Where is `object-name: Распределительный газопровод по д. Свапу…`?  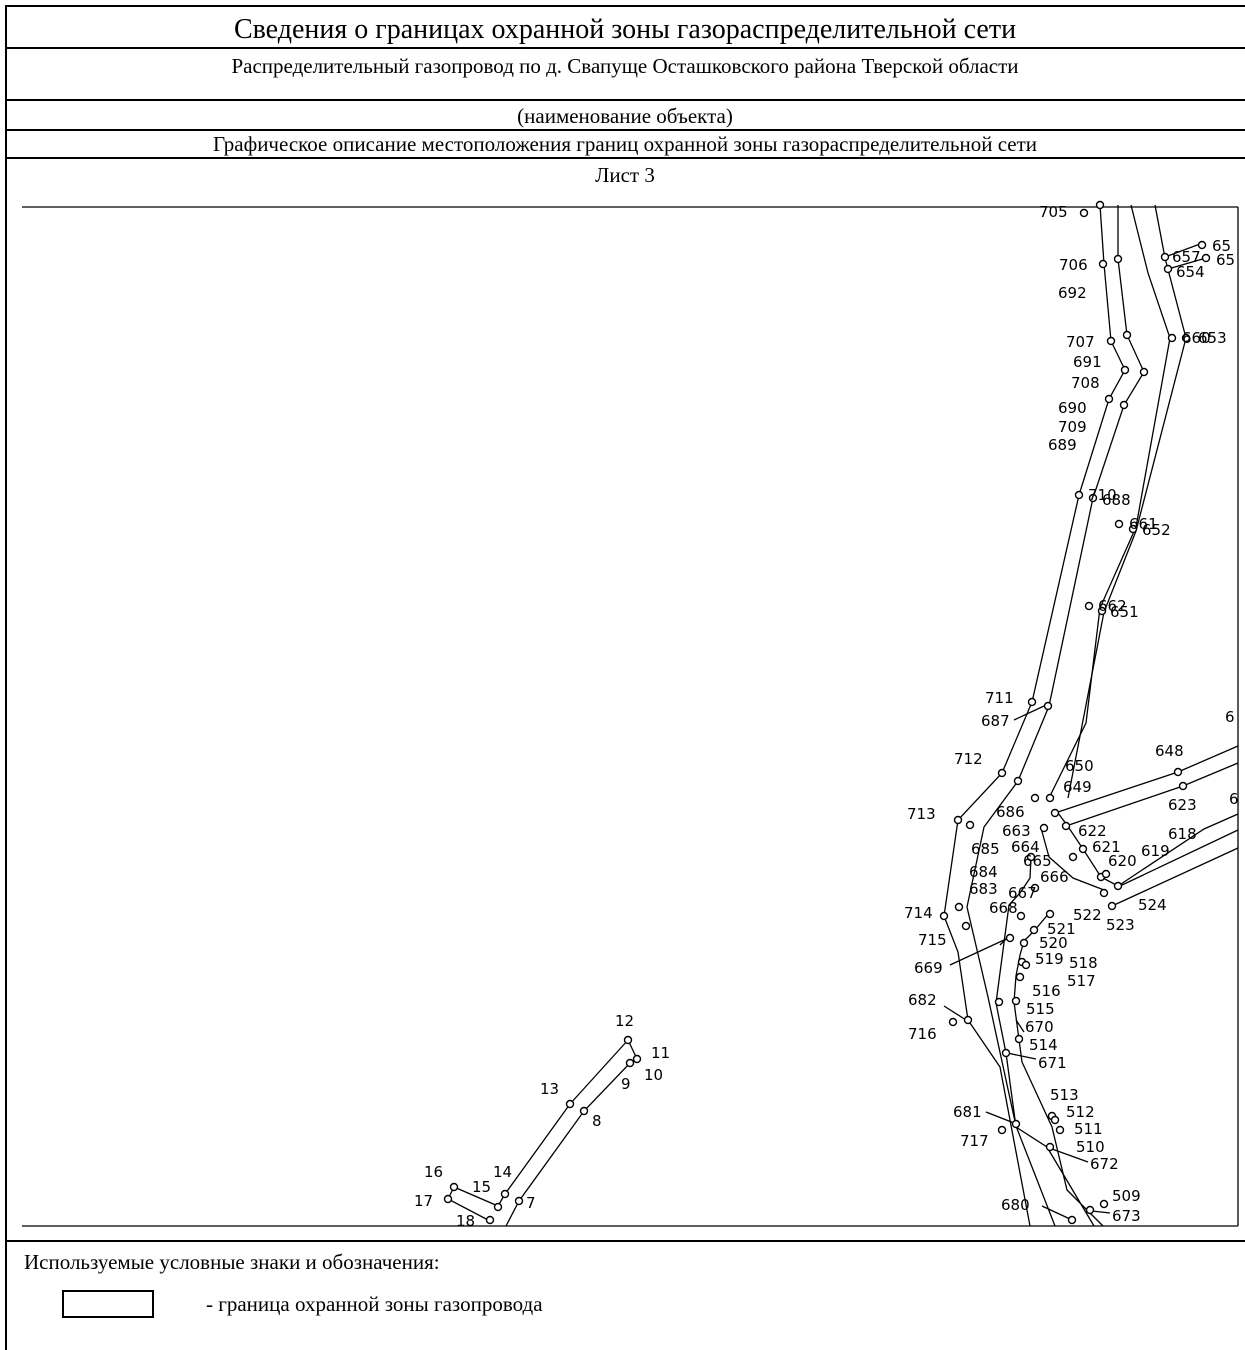
object-name: Распределительный газопровод по д. Свапу… is located at coordinates (625, 66).